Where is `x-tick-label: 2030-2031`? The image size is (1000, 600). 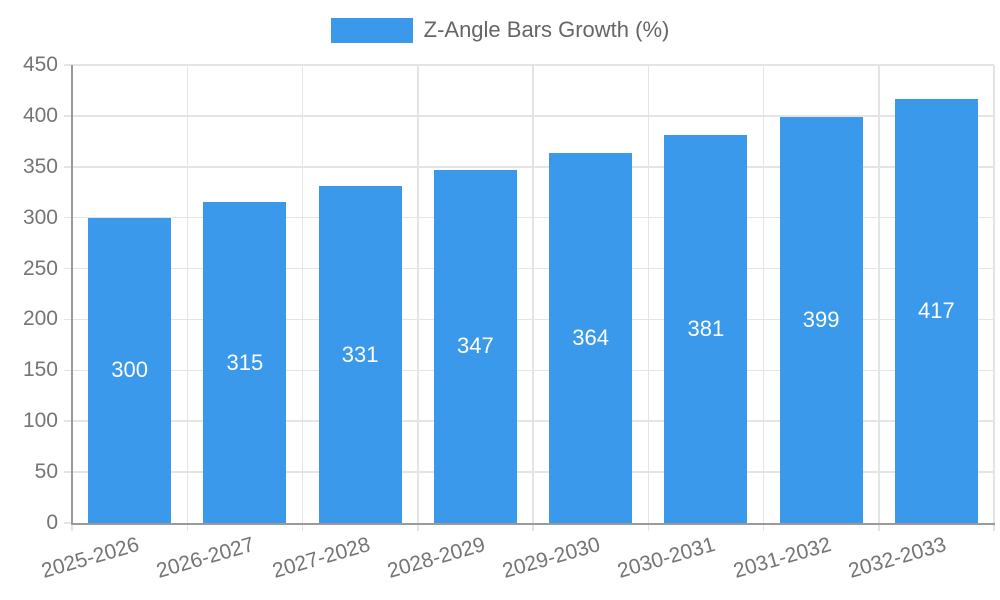
x-tick-label: 2030-2031 is located at coordinates (667, 558).